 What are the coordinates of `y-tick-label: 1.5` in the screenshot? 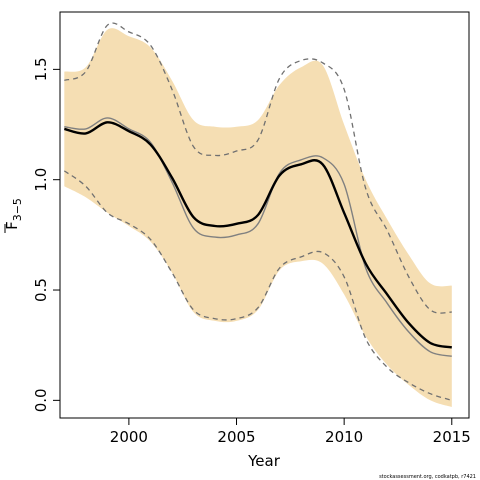 It's located at (41, 69).